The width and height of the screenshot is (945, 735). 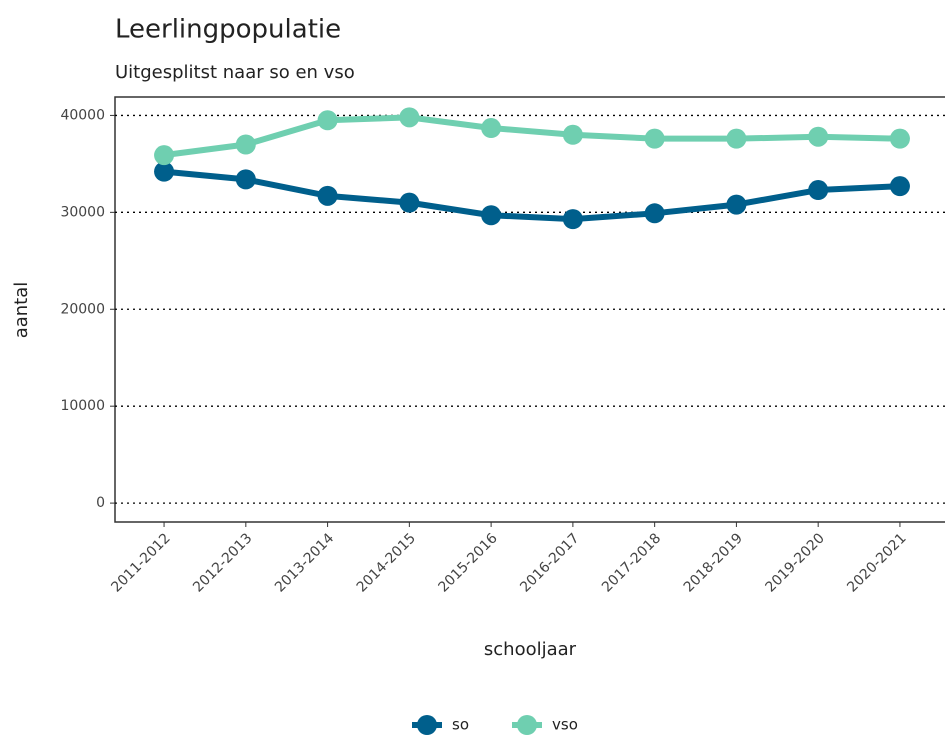 I want to click on legend-label: vso, so click(x=565, y=725).